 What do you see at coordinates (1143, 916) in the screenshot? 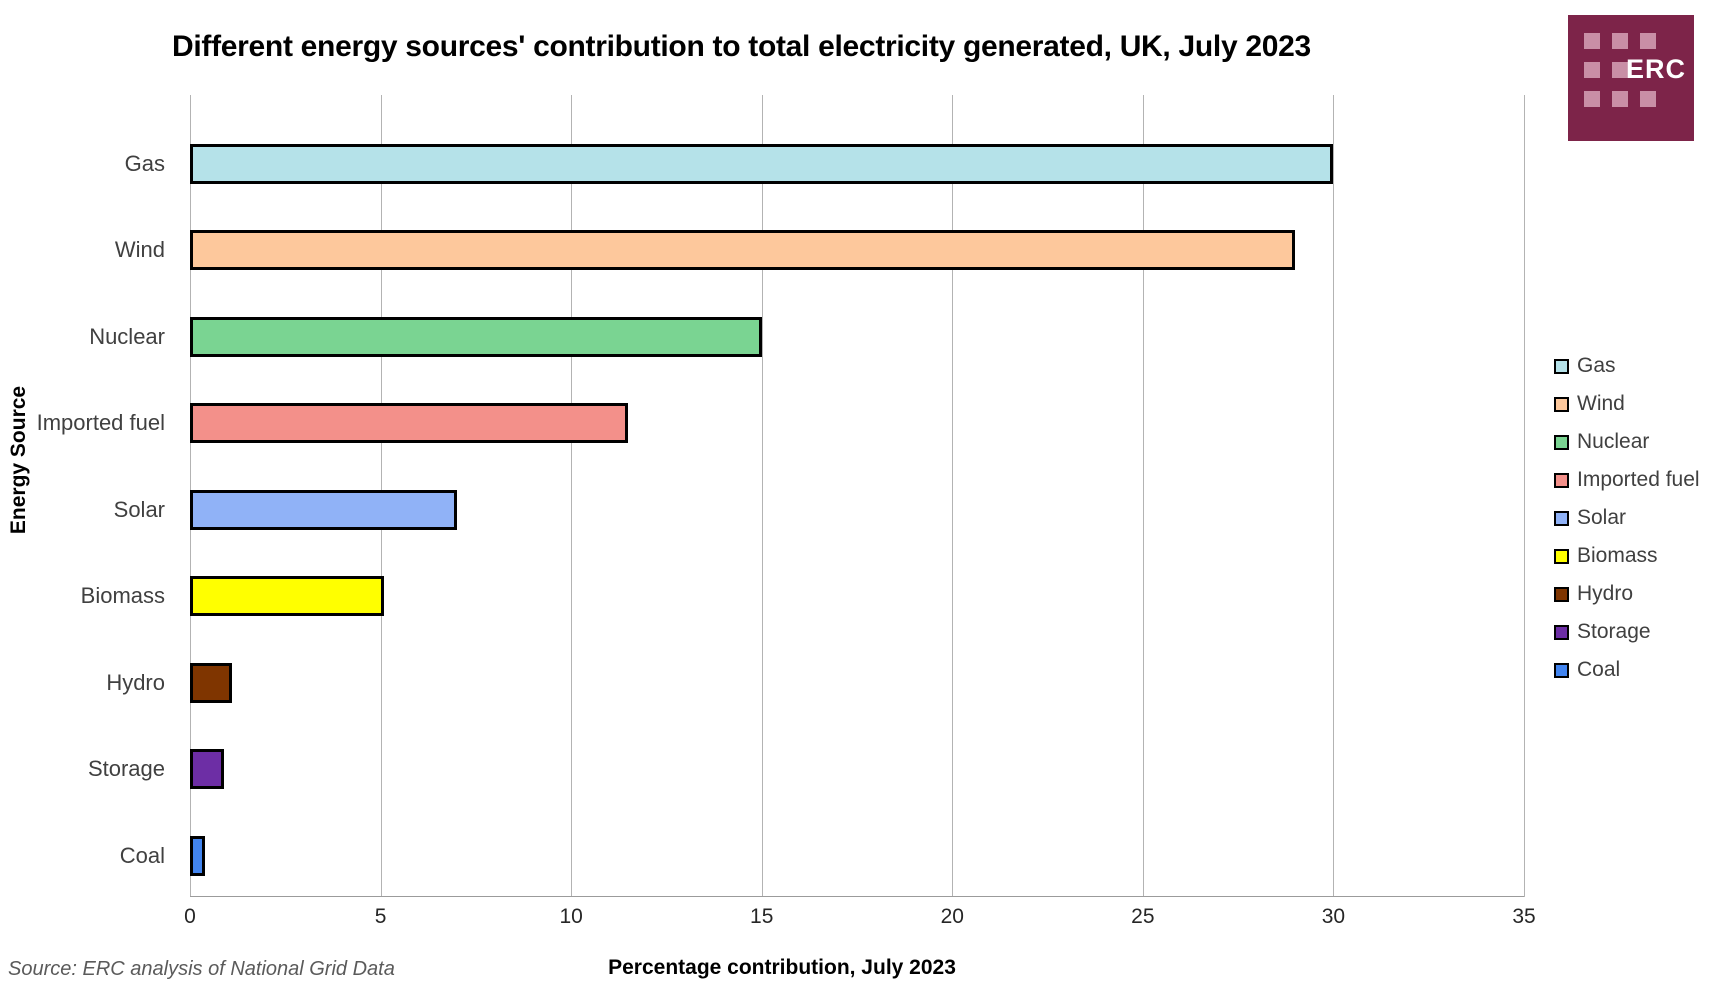
I see `x-tick-label-25: 25` at bounding box center [1143, 916].